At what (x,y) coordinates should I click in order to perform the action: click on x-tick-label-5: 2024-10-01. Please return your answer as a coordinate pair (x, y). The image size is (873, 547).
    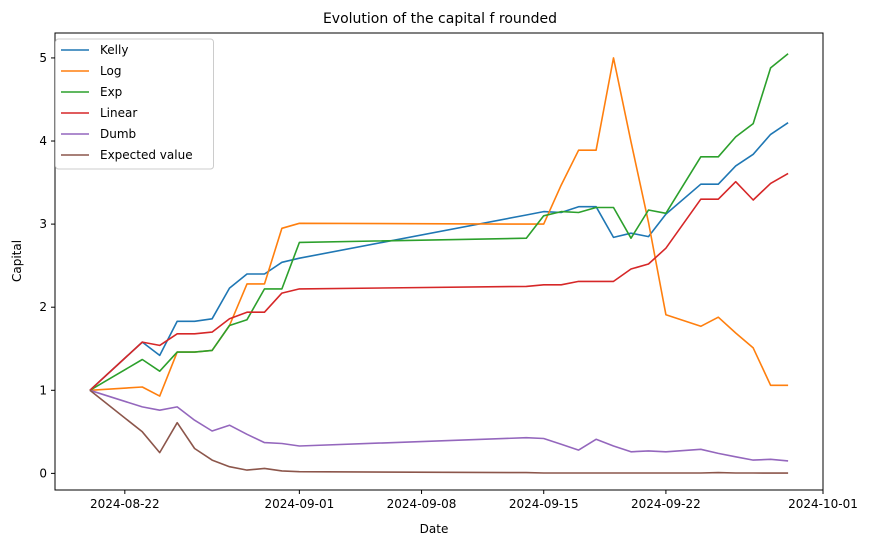
    Looking at the image, I should click on (823, 504).